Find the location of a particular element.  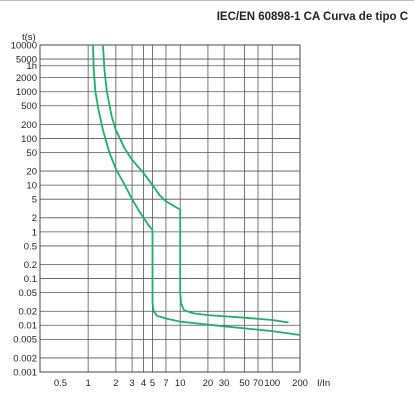

x-tick-label: 100 is located at coordinates (272, 383).